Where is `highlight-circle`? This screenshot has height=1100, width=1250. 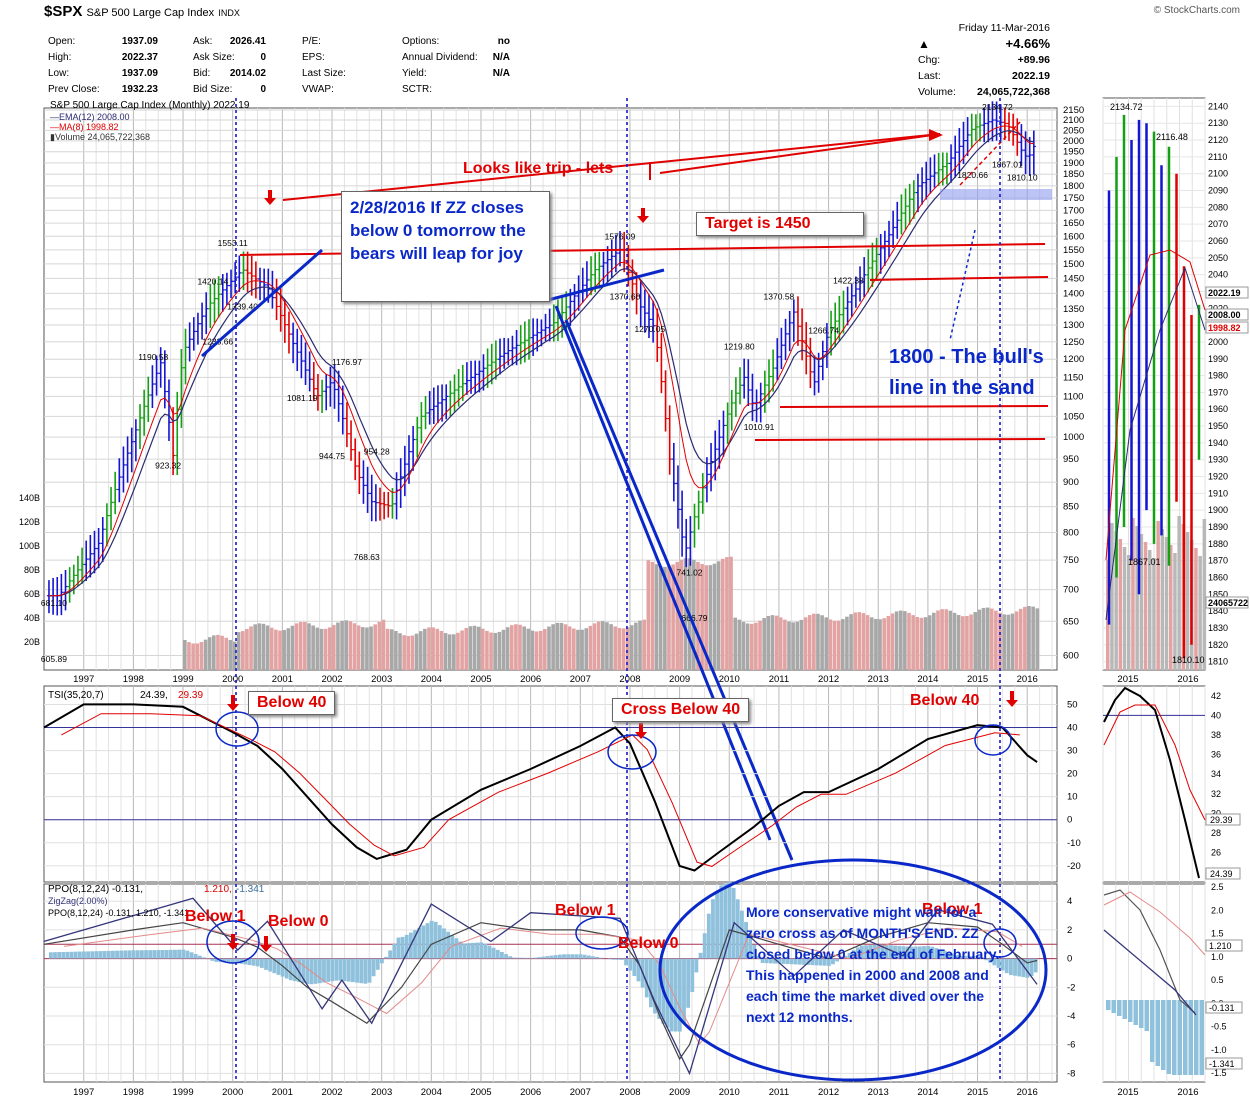 highlight-circle is located at coordinates (632, 752).